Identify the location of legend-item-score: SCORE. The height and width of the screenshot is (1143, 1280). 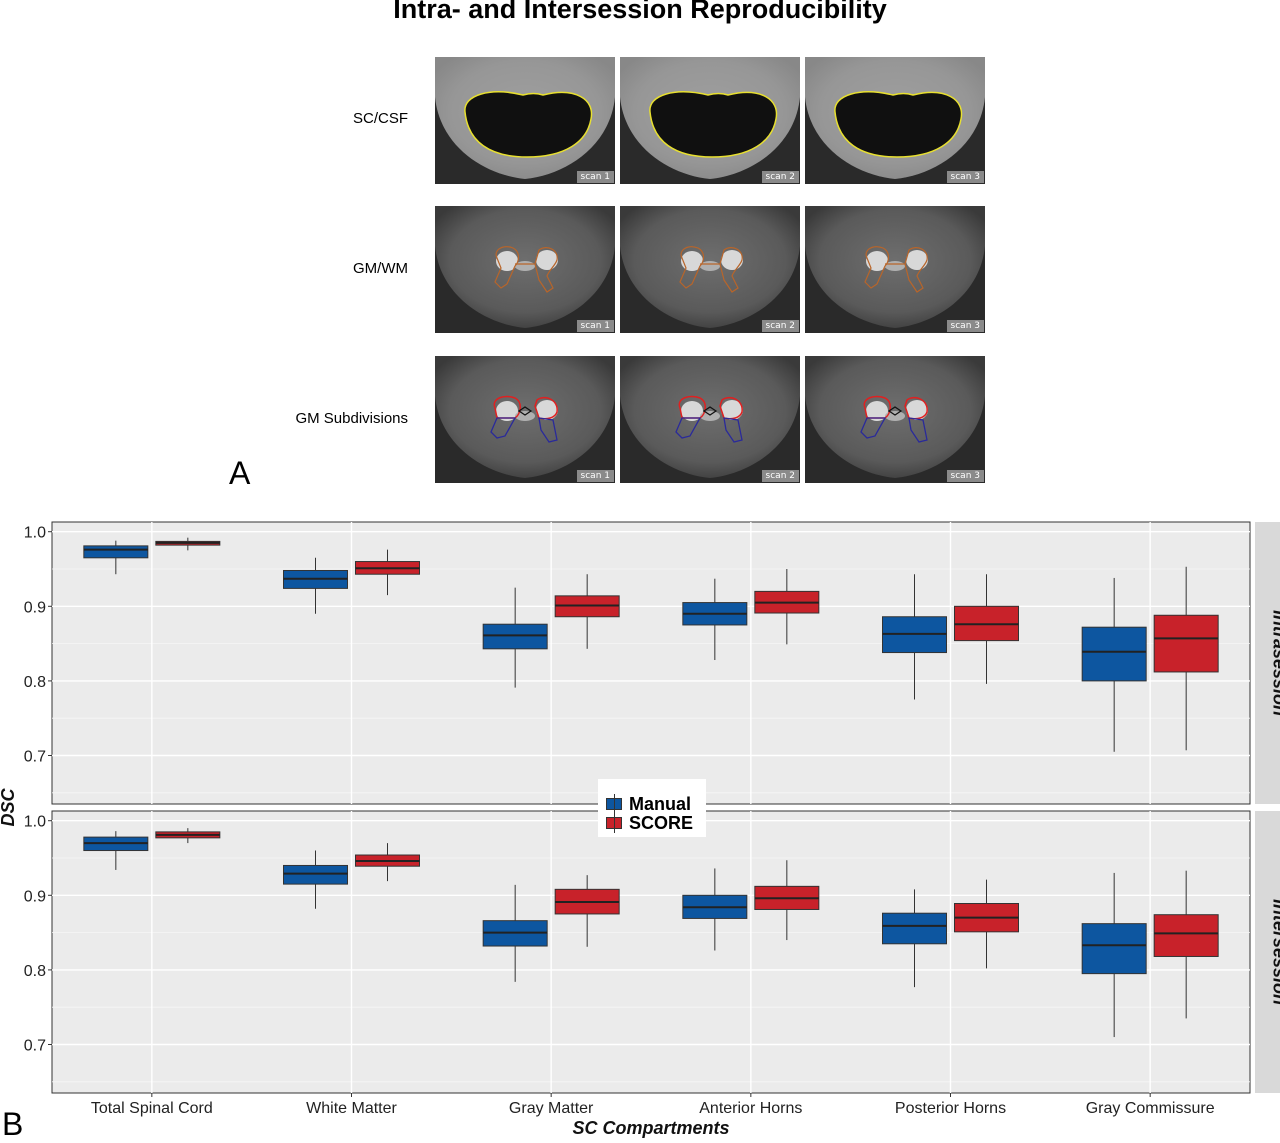
(649, 823).